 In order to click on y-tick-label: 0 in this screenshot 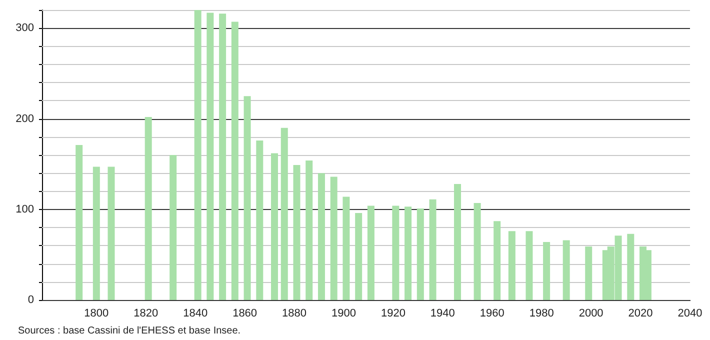, I will do `click(31, 300)`.